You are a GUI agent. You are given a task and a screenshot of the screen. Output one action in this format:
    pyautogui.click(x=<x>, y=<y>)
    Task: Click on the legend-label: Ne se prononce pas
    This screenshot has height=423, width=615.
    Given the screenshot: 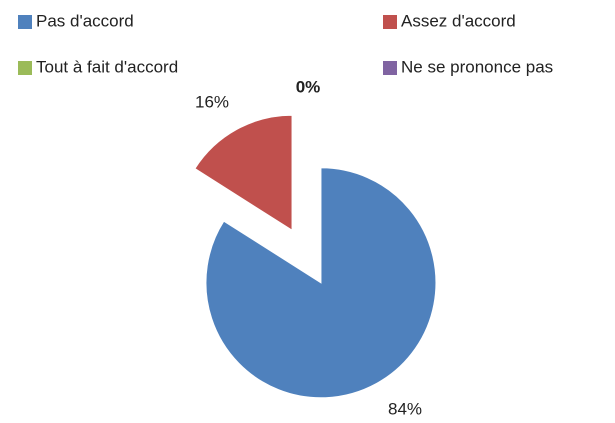 What is the action you would take?
    pyautogui.click(x=477, y=66)
    